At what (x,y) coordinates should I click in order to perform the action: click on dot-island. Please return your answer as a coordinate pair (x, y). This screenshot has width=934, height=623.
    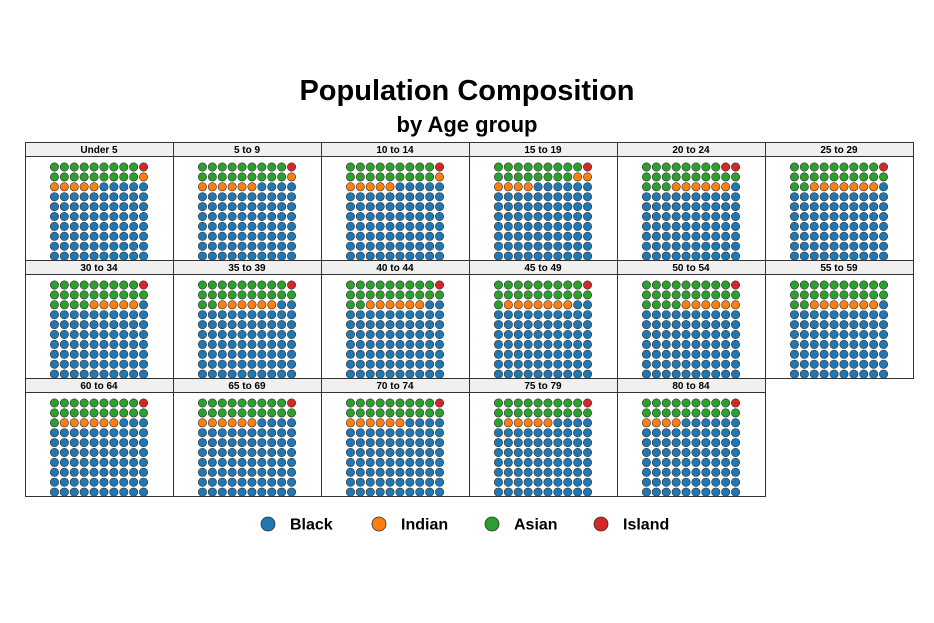
    Looking at the image, I should click on (588, 167).